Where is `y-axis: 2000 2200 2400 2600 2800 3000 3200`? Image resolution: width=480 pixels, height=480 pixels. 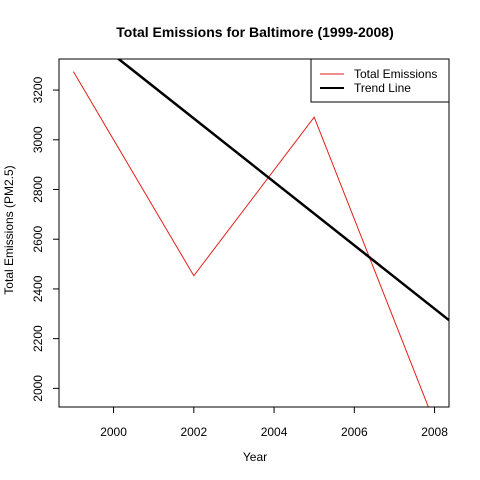
y-axis: 2000 2200 2400 2600 2800 3000 3200 is located at coordinates (45, 239).